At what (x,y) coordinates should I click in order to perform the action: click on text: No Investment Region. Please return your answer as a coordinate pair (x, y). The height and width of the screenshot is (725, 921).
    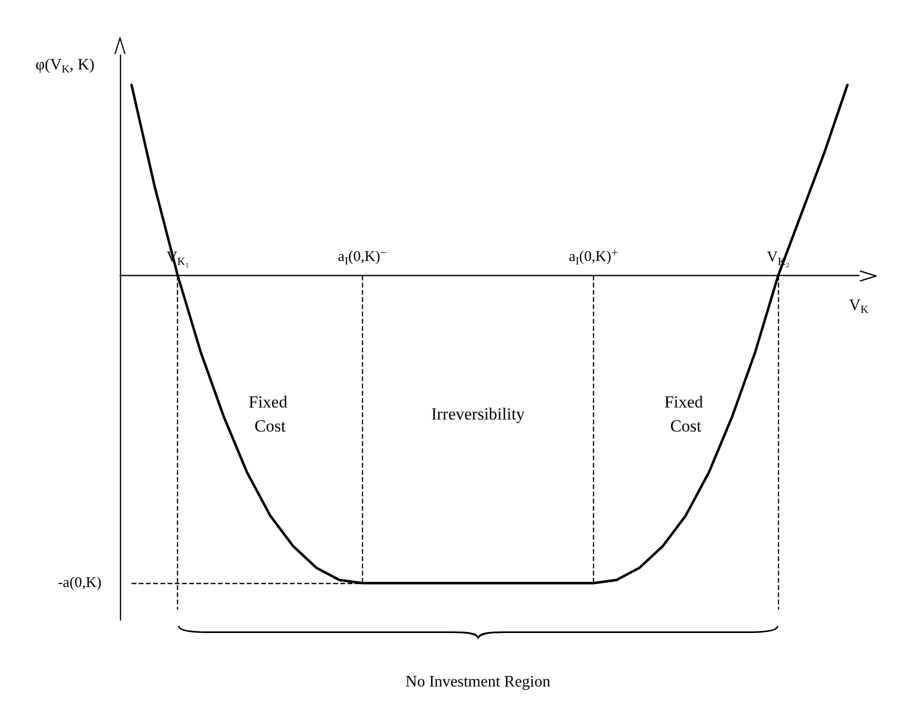
    Looking at the image, I should click on (478, 682).